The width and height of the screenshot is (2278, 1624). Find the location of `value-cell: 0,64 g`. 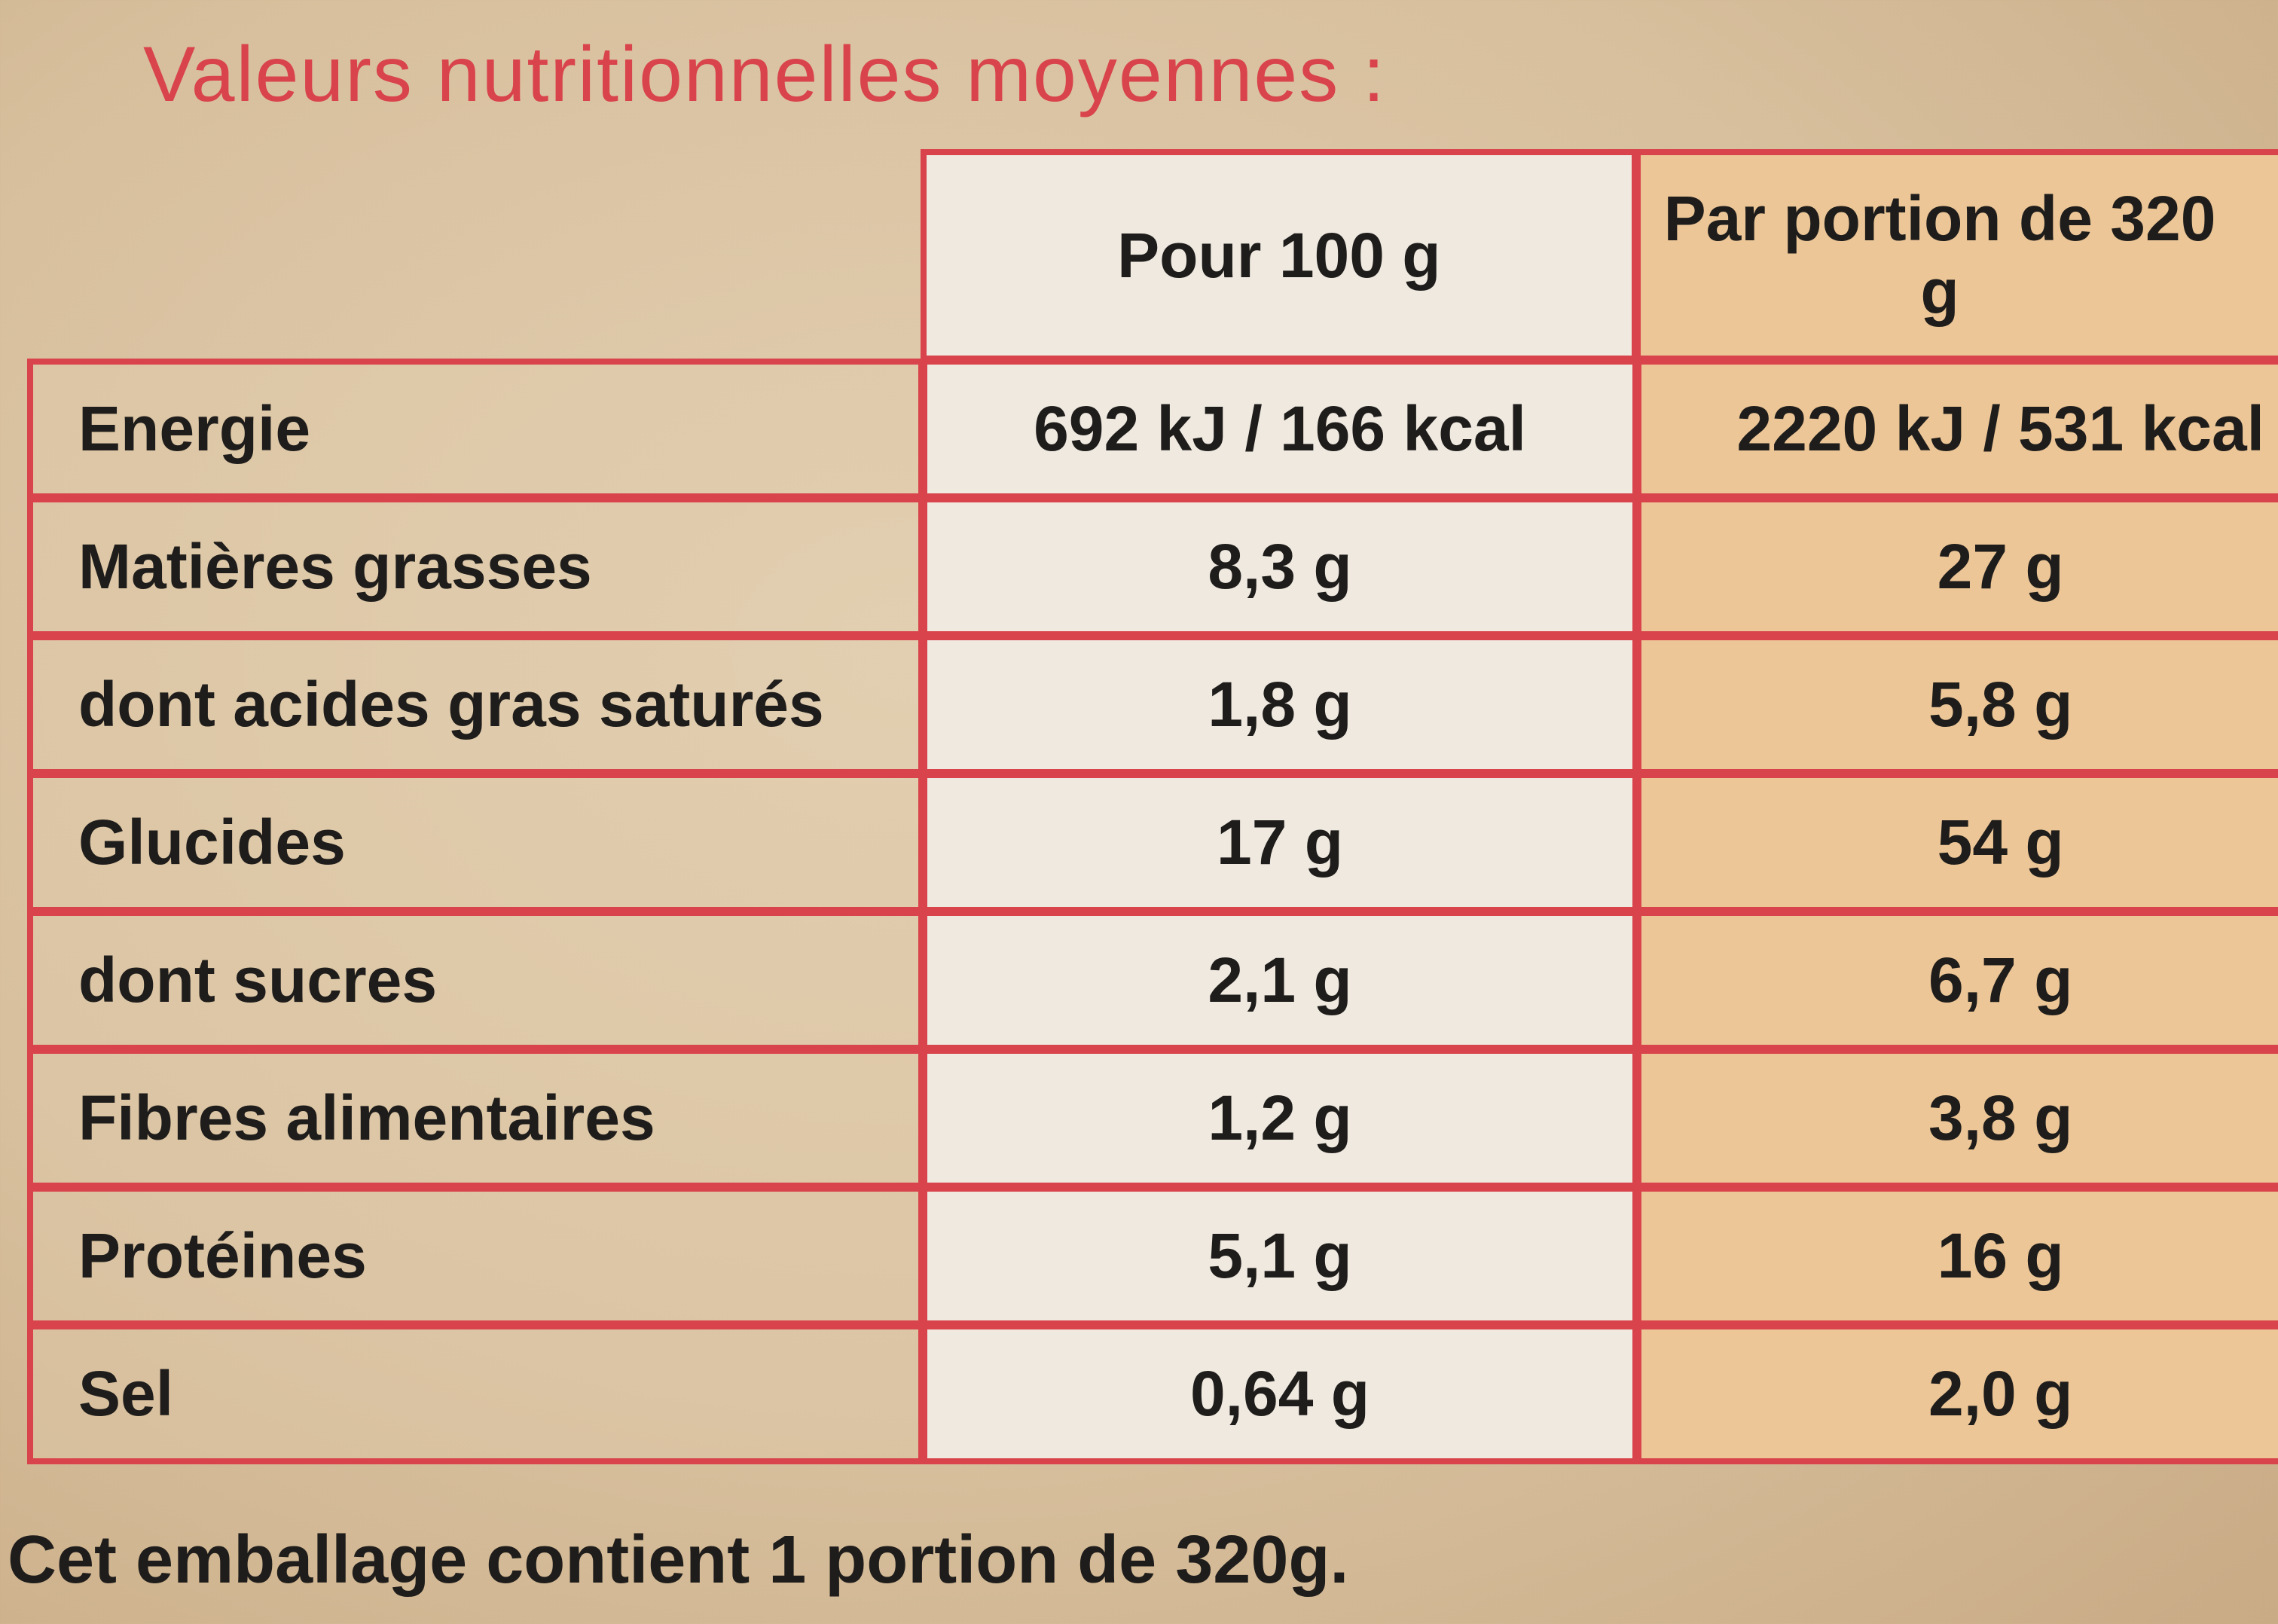

value-cell: 0,64 g is located at coordinates (1280, 1393).